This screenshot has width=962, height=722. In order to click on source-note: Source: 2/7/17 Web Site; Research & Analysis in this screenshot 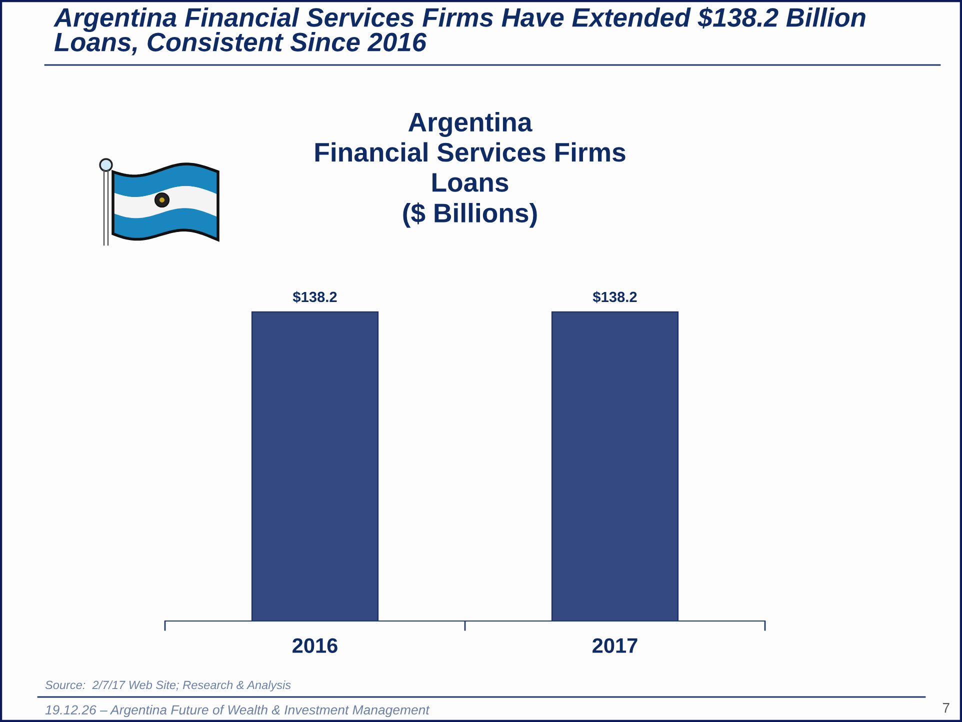, I will do `click(168, 686)`.